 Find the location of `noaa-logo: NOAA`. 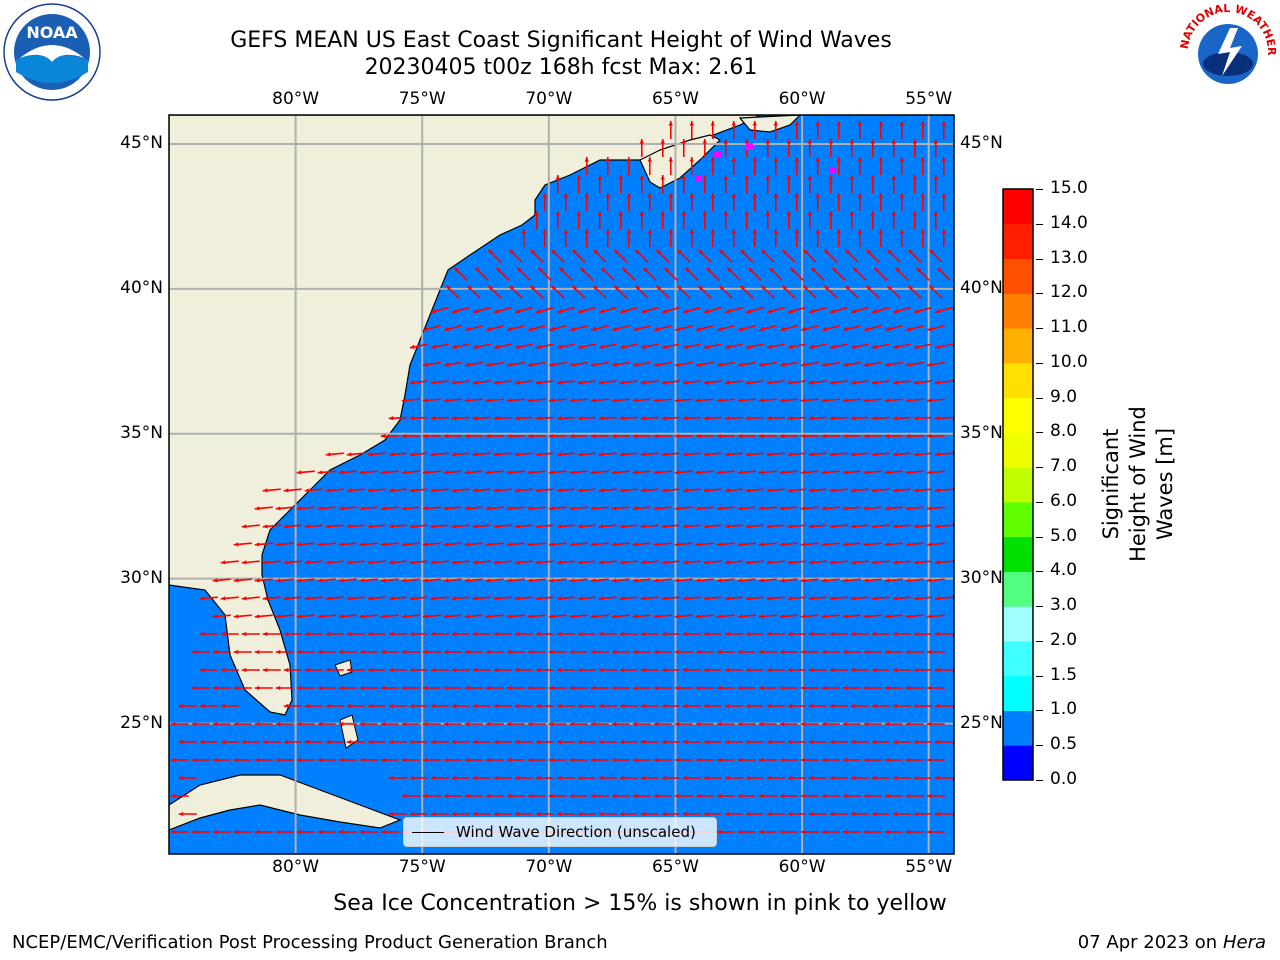

noaa-logo: NOAA is located at coordinates (52, 52).